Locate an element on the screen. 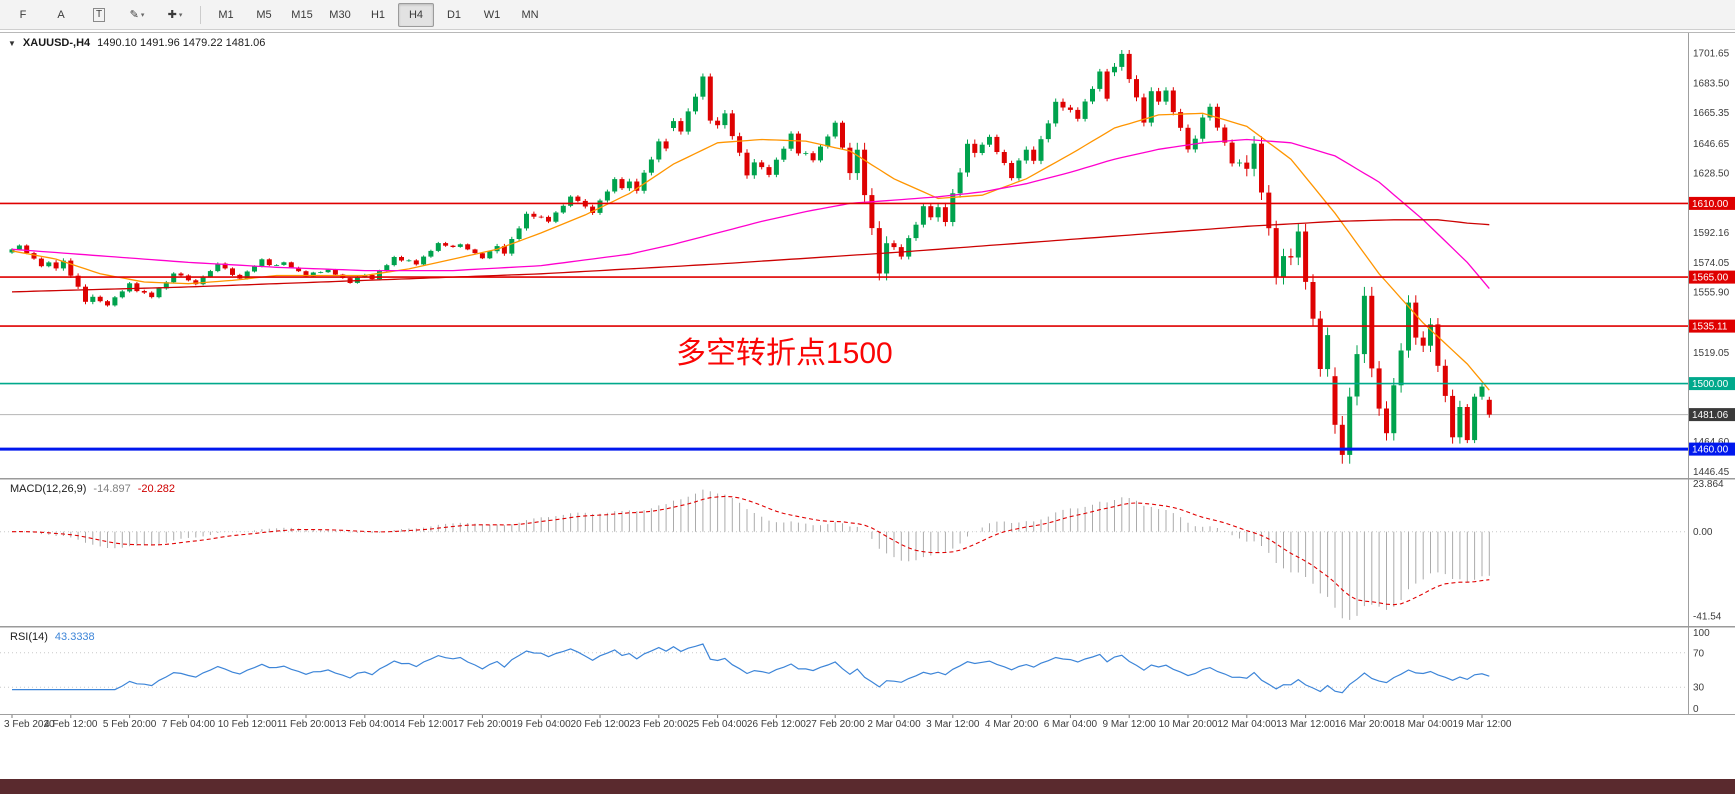 This screenshot has width=1735, height=794. price-badge-1535.11: 1535.11 is located at coordinates (1712, 326).